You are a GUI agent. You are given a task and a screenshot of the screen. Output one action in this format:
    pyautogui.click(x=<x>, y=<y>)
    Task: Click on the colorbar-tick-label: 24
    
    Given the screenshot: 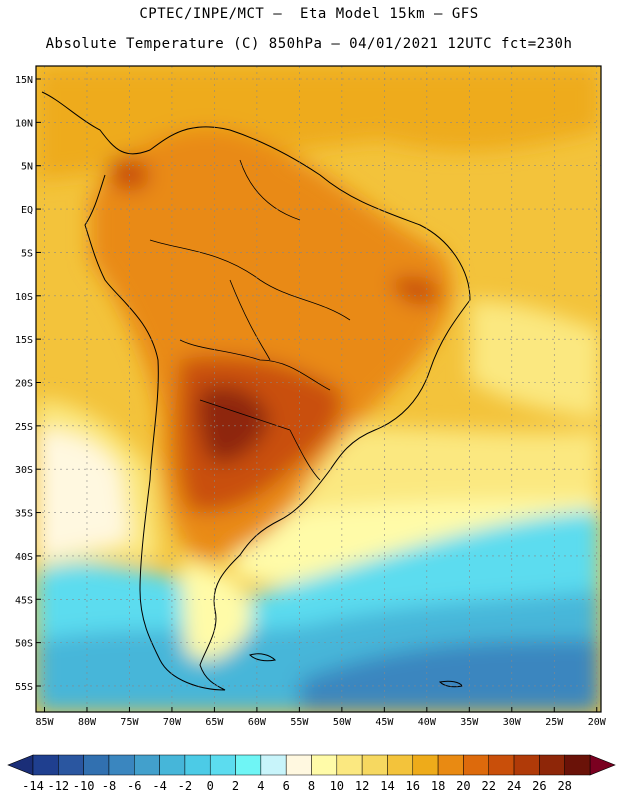 What is the action you would take?
    pyautogui.click(x=514, y=786)
    